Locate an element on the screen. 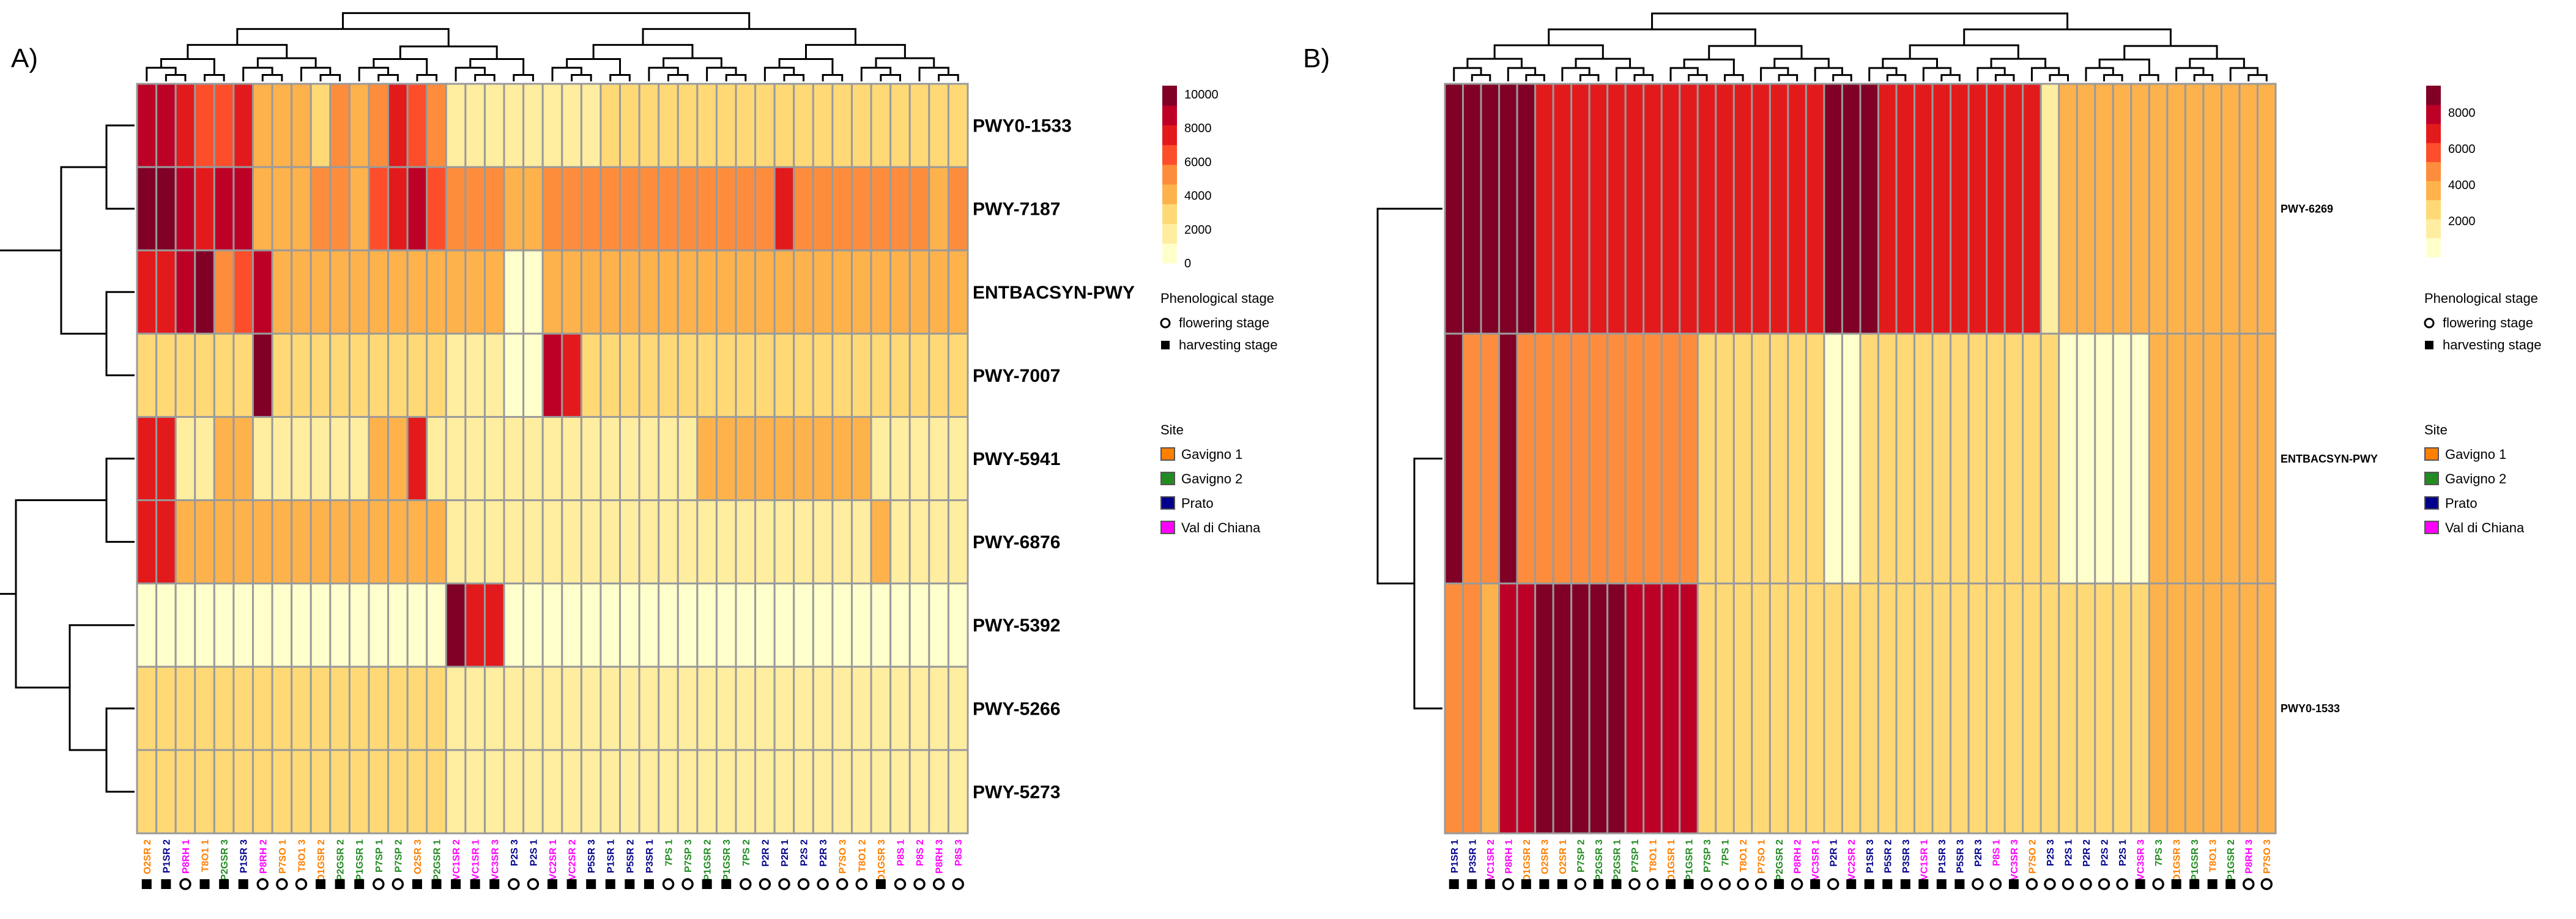 The image size is (2576, 919). column-label: T8O1 3 is located at coordinates (2213, 855).